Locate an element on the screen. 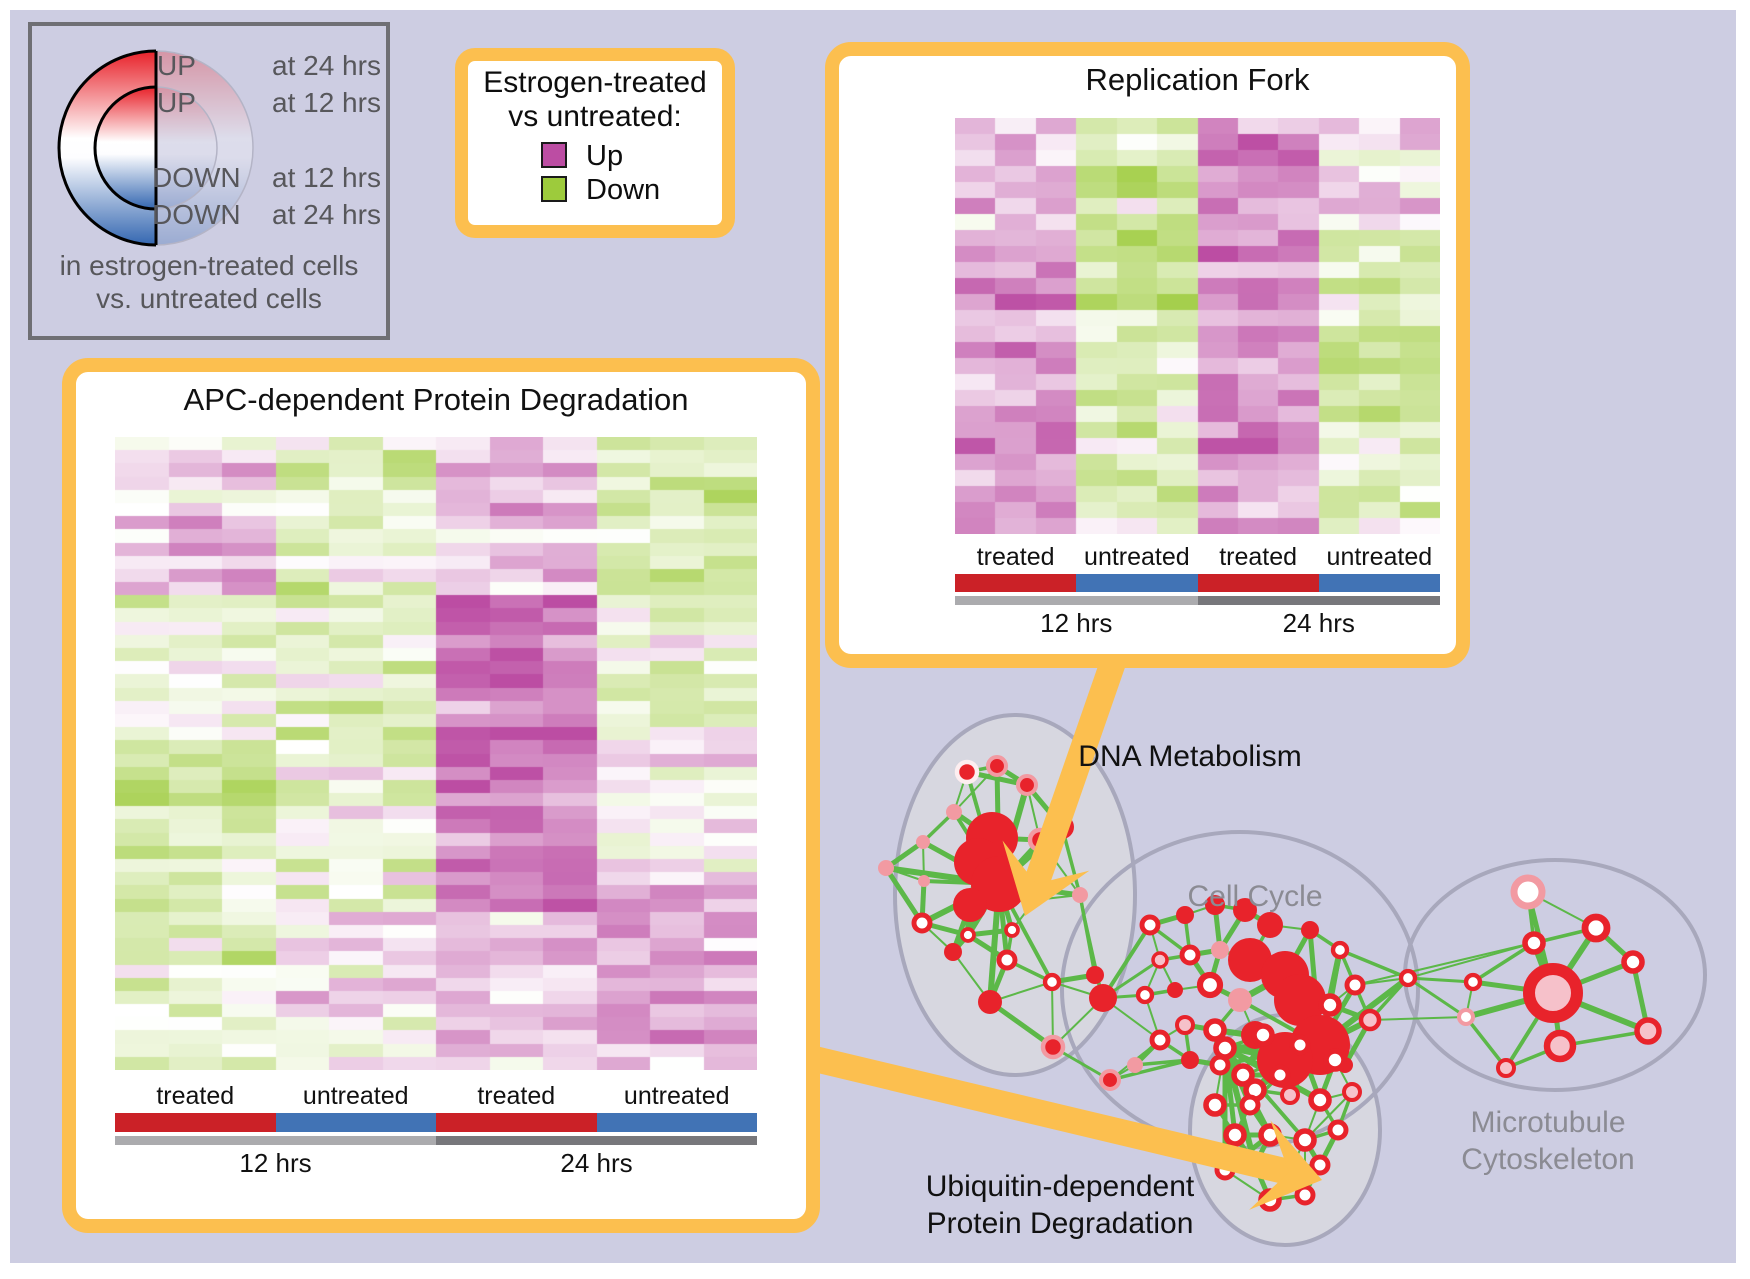 This screenshot has width=1750, height=1279. color-scale-legend-box is located at coordinates (209, 181).